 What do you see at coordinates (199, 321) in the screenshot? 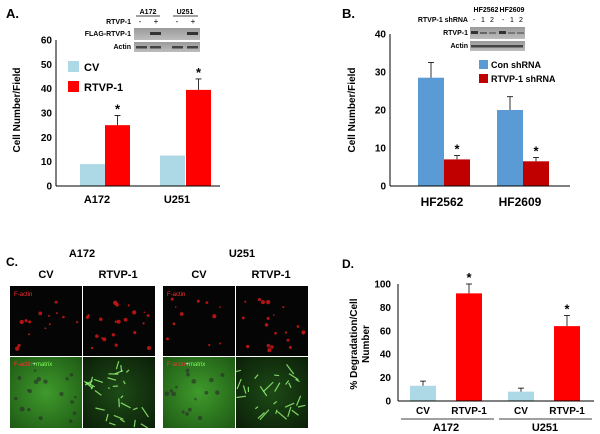
I see `micrograph-u251-cv-factin` at bounding box center [199, 321].